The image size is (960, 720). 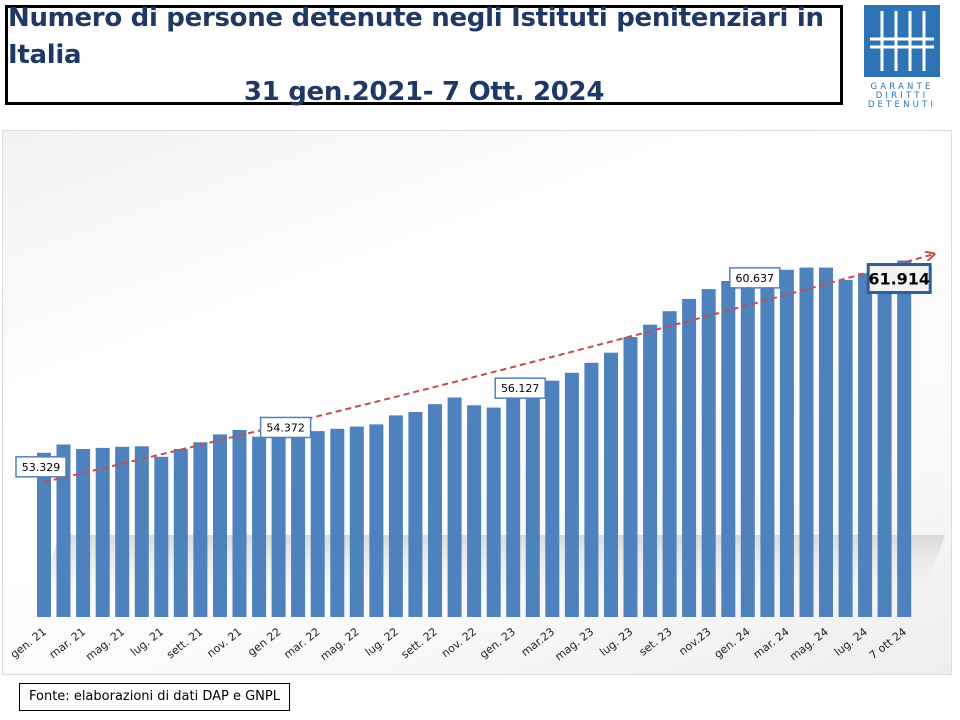 I want to click on x-tick-label: set. 23, so click(x=656, y=642).